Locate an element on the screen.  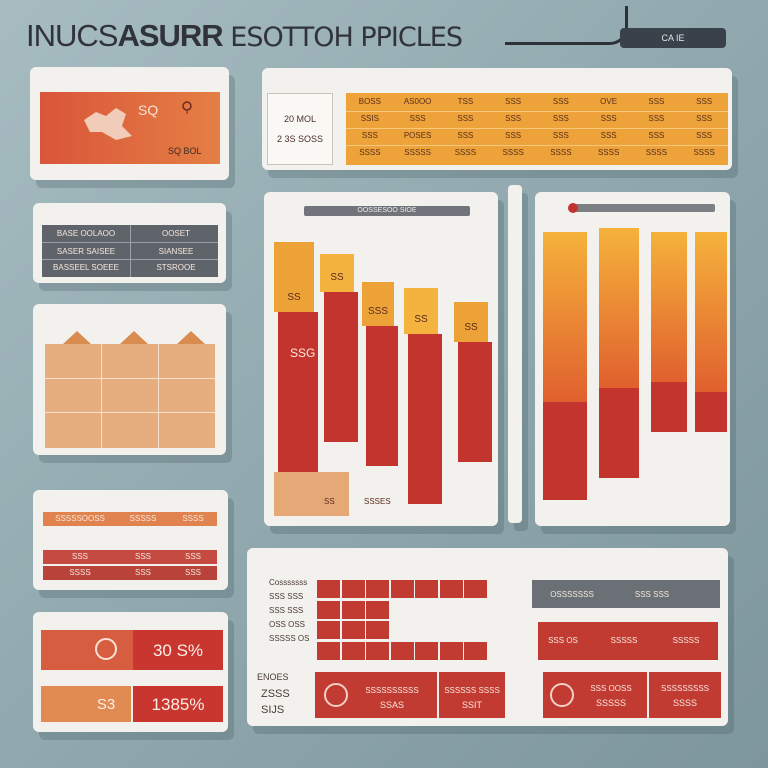
bar-label: SSS is located at coordinates (378, 311).